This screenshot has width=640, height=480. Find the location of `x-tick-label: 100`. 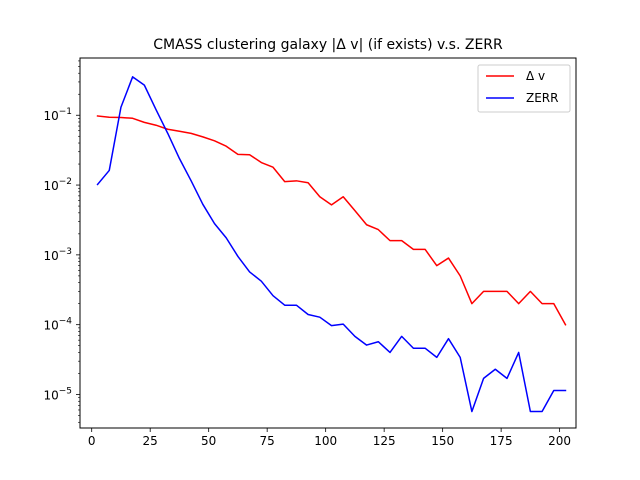

x-tick-label: 100 is located at coordinates (325, 441).